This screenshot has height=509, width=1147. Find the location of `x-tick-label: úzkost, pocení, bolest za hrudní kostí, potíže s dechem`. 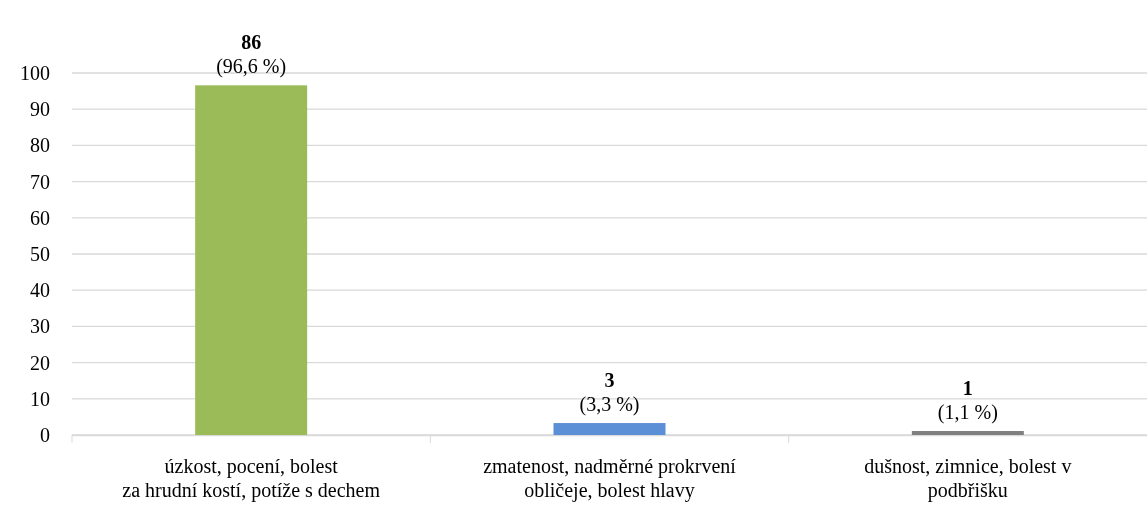

x-tick-label: úzkost, pocení, bolest za hrudní kostí, potíže s dechem is located at coordinates (251, 478).